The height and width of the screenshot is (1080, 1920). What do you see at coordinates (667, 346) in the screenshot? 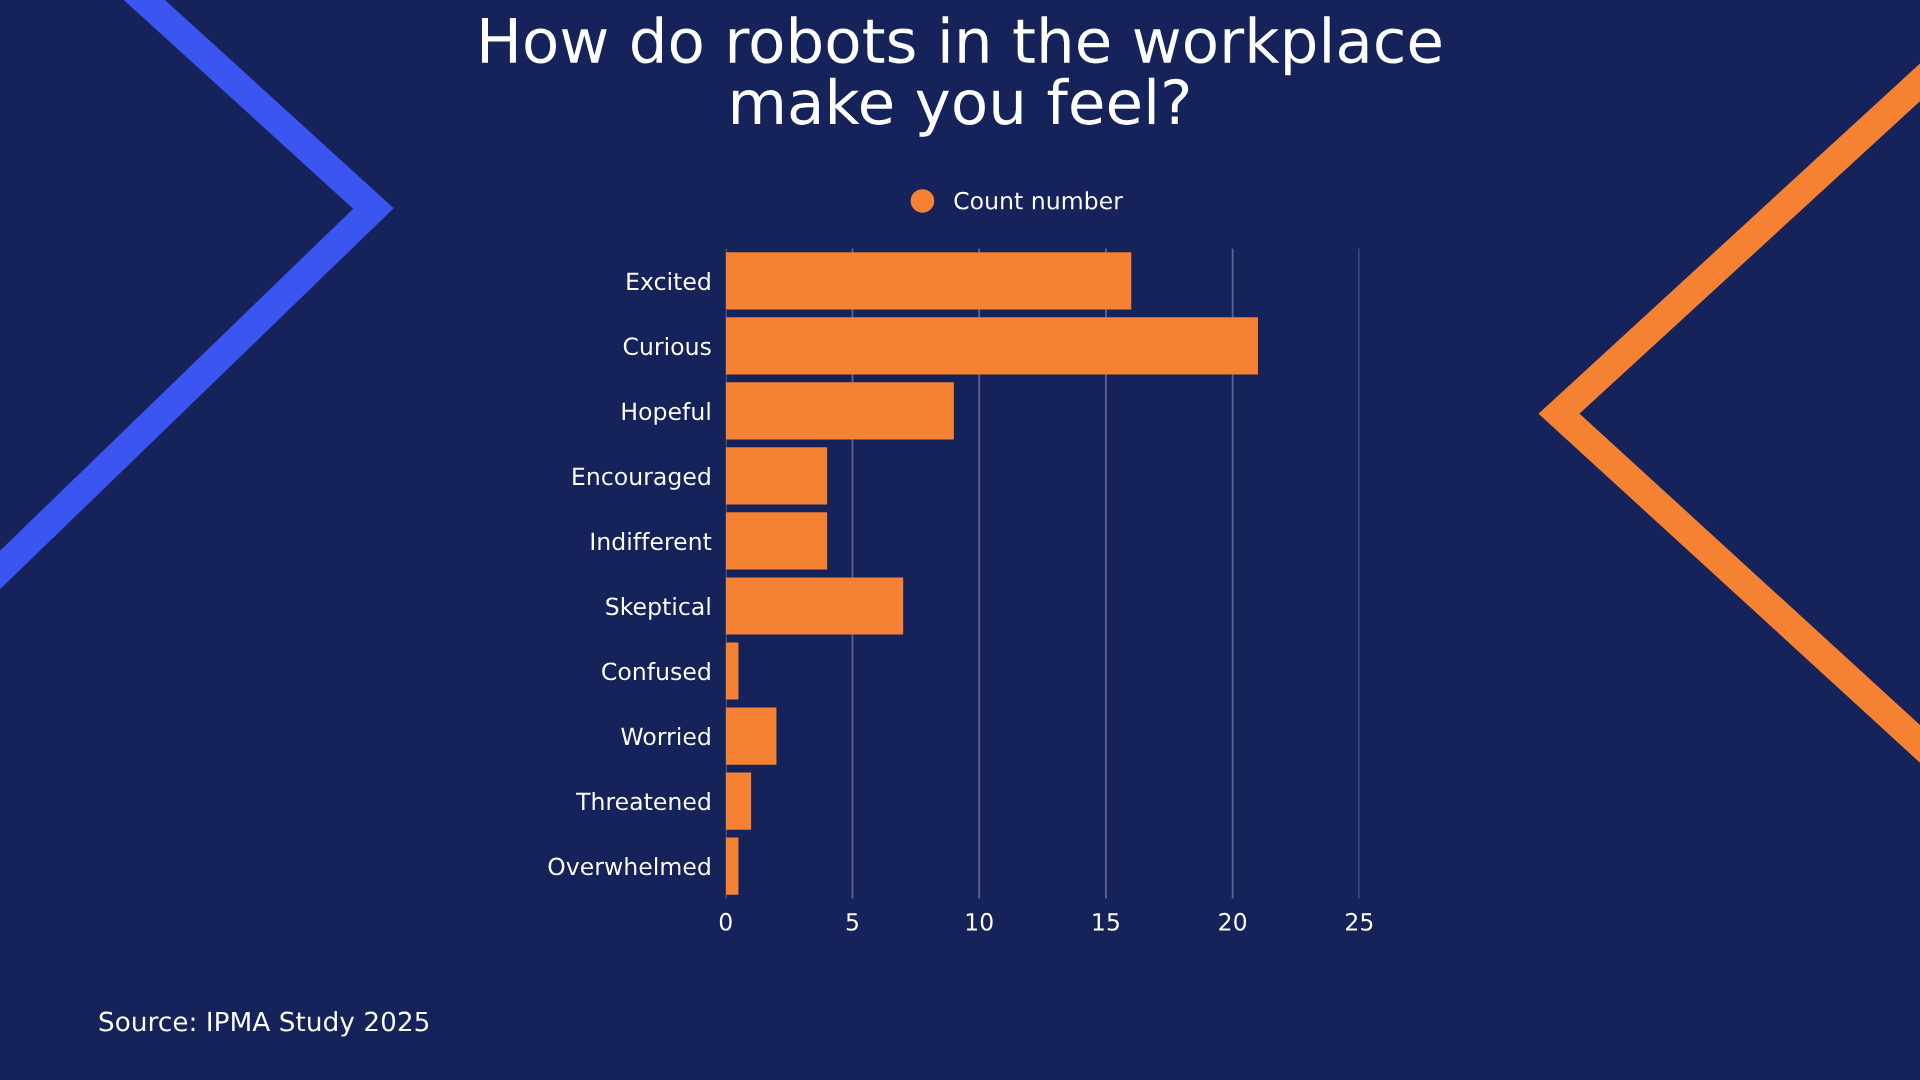
I see `y-tick-label: Curious` at bounding box center [667, 346].